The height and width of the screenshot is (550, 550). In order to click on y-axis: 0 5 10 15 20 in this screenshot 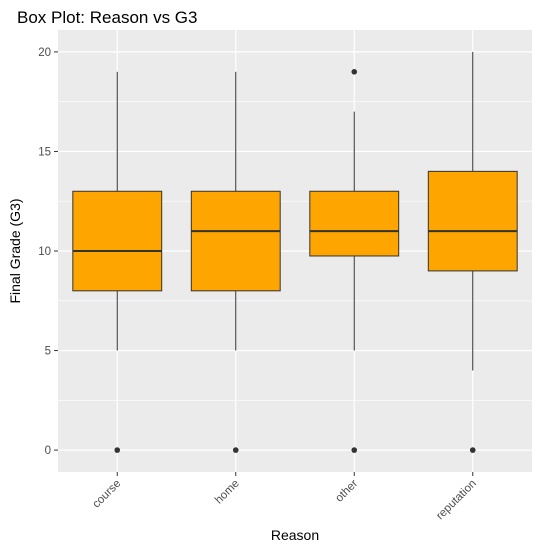, I will do `click(48, 252)`.